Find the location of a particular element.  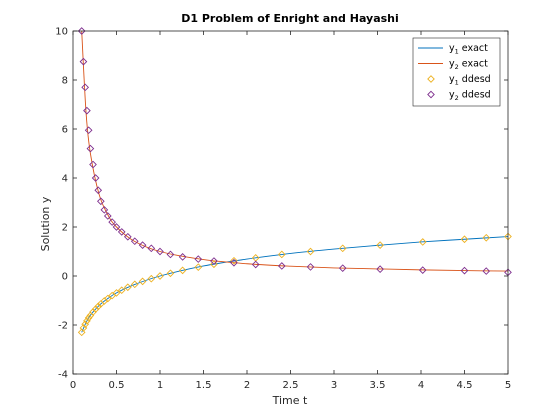

y-tick-label: 0 is located at coordinates (65, 277).